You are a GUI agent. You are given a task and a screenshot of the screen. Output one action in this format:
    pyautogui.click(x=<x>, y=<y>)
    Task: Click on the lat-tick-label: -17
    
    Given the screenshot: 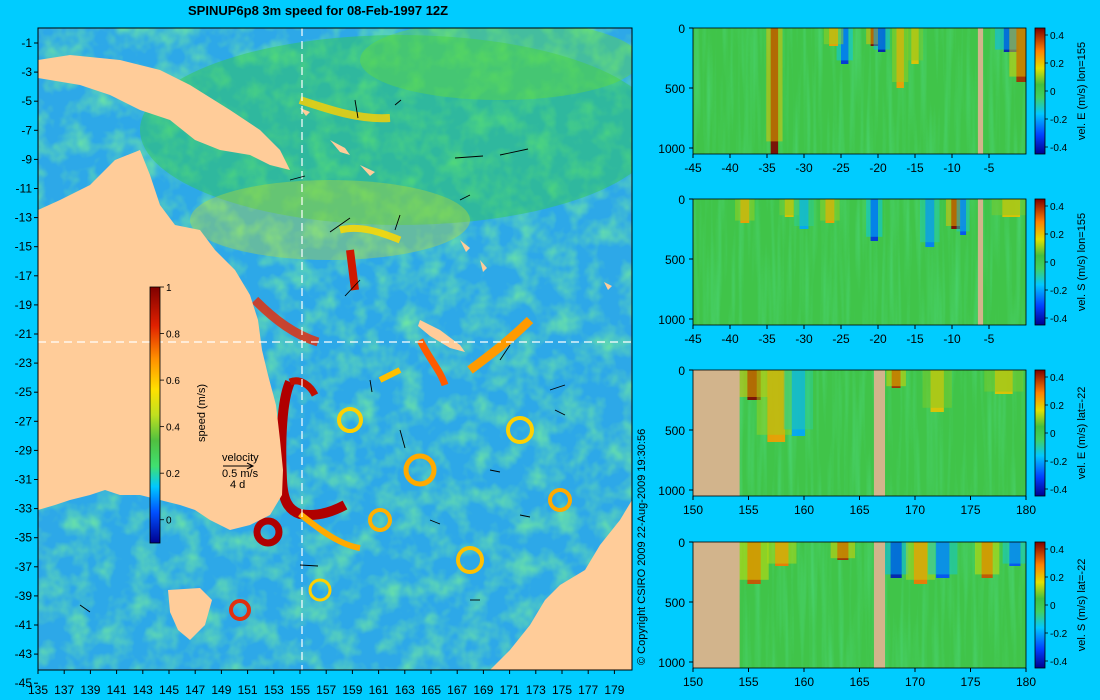 What is the action you would take?
    pyautogui.click(x=24, y=276)
    